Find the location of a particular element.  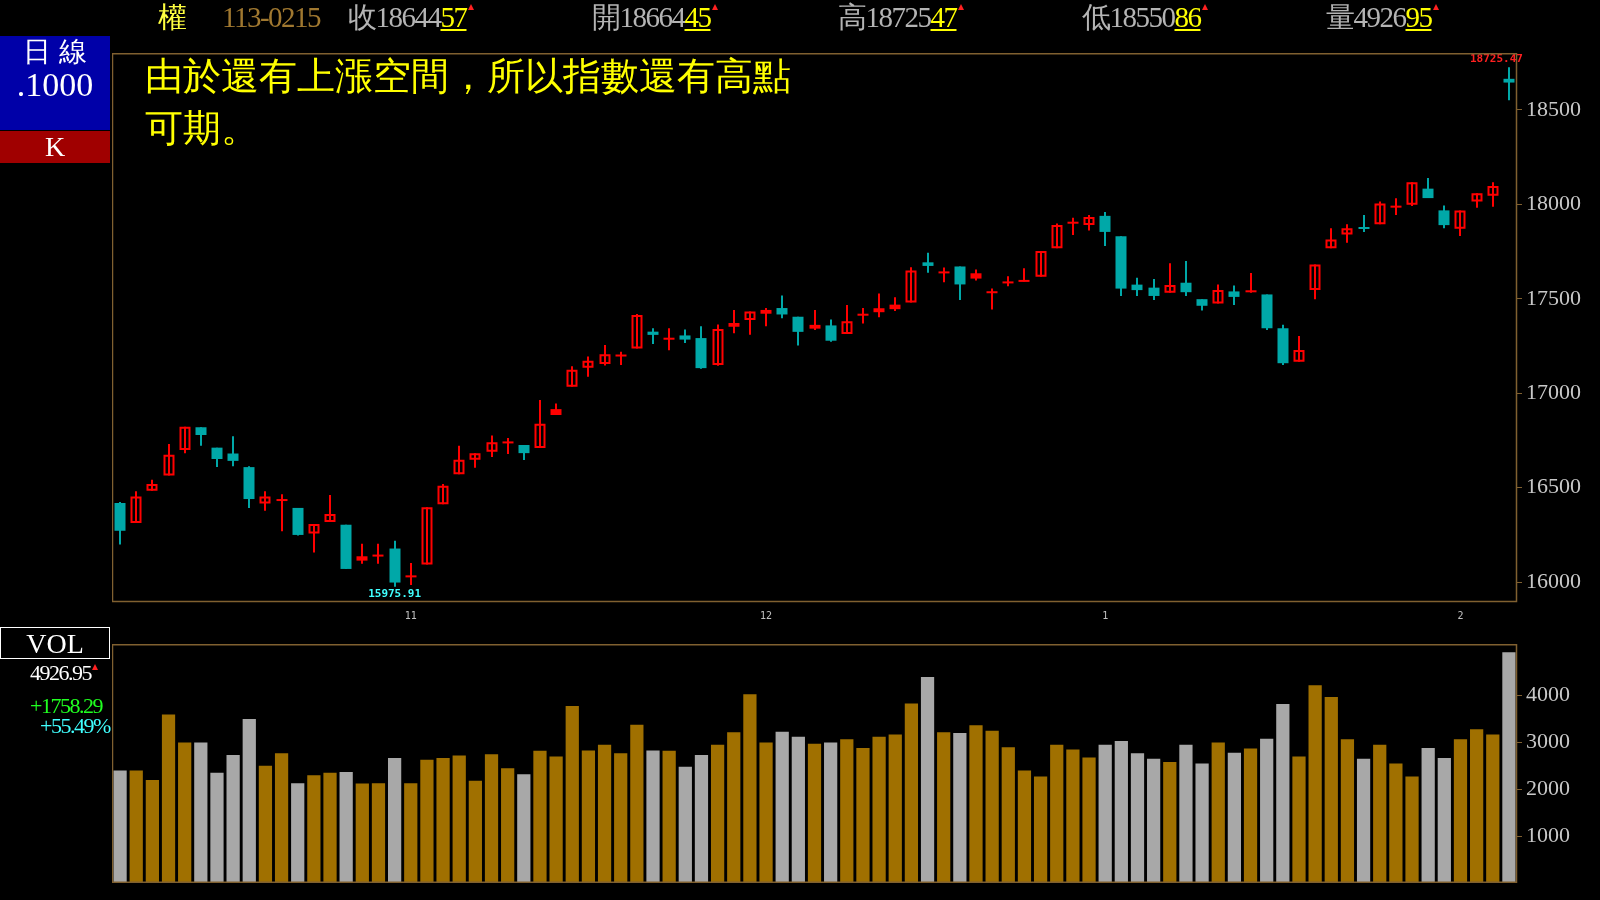

y-tick-label: 2000 is located at coordinates (1548, 788).